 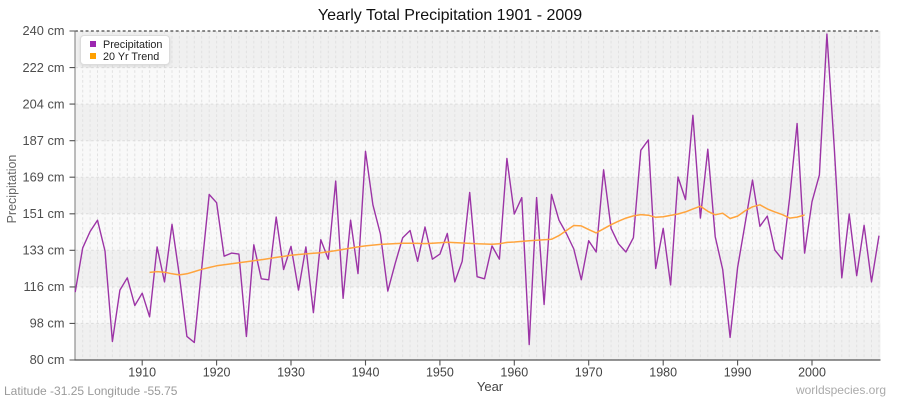 I want to click on svg-text: 1970, so click(x=589, y=373).